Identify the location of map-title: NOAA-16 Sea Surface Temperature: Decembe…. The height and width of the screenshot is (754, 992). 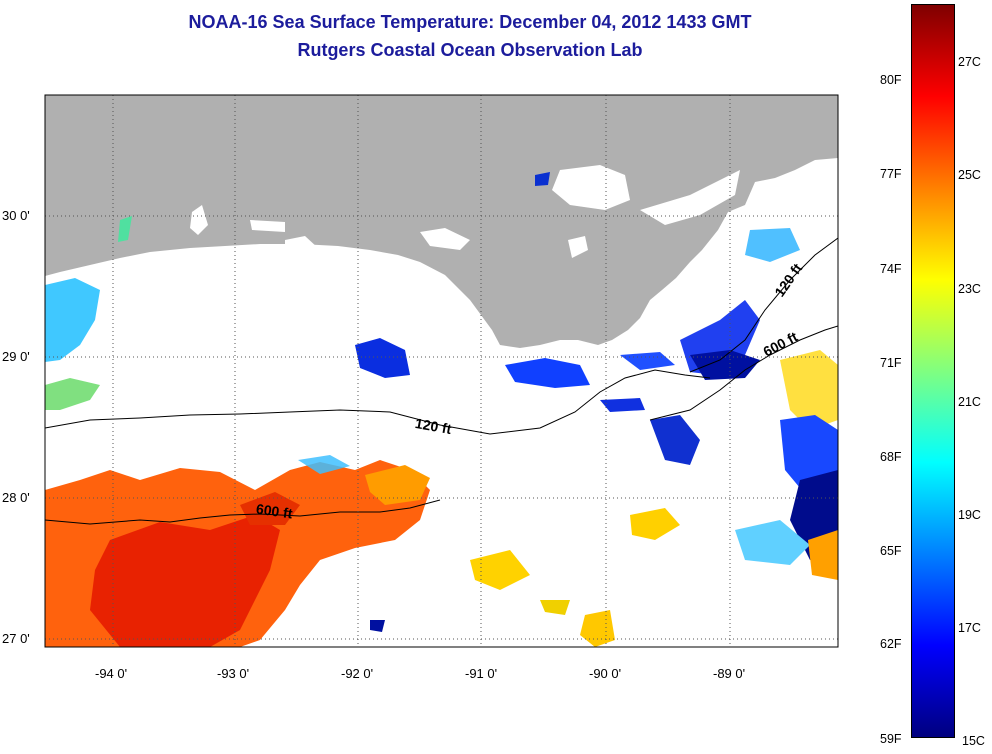
(470, 22).